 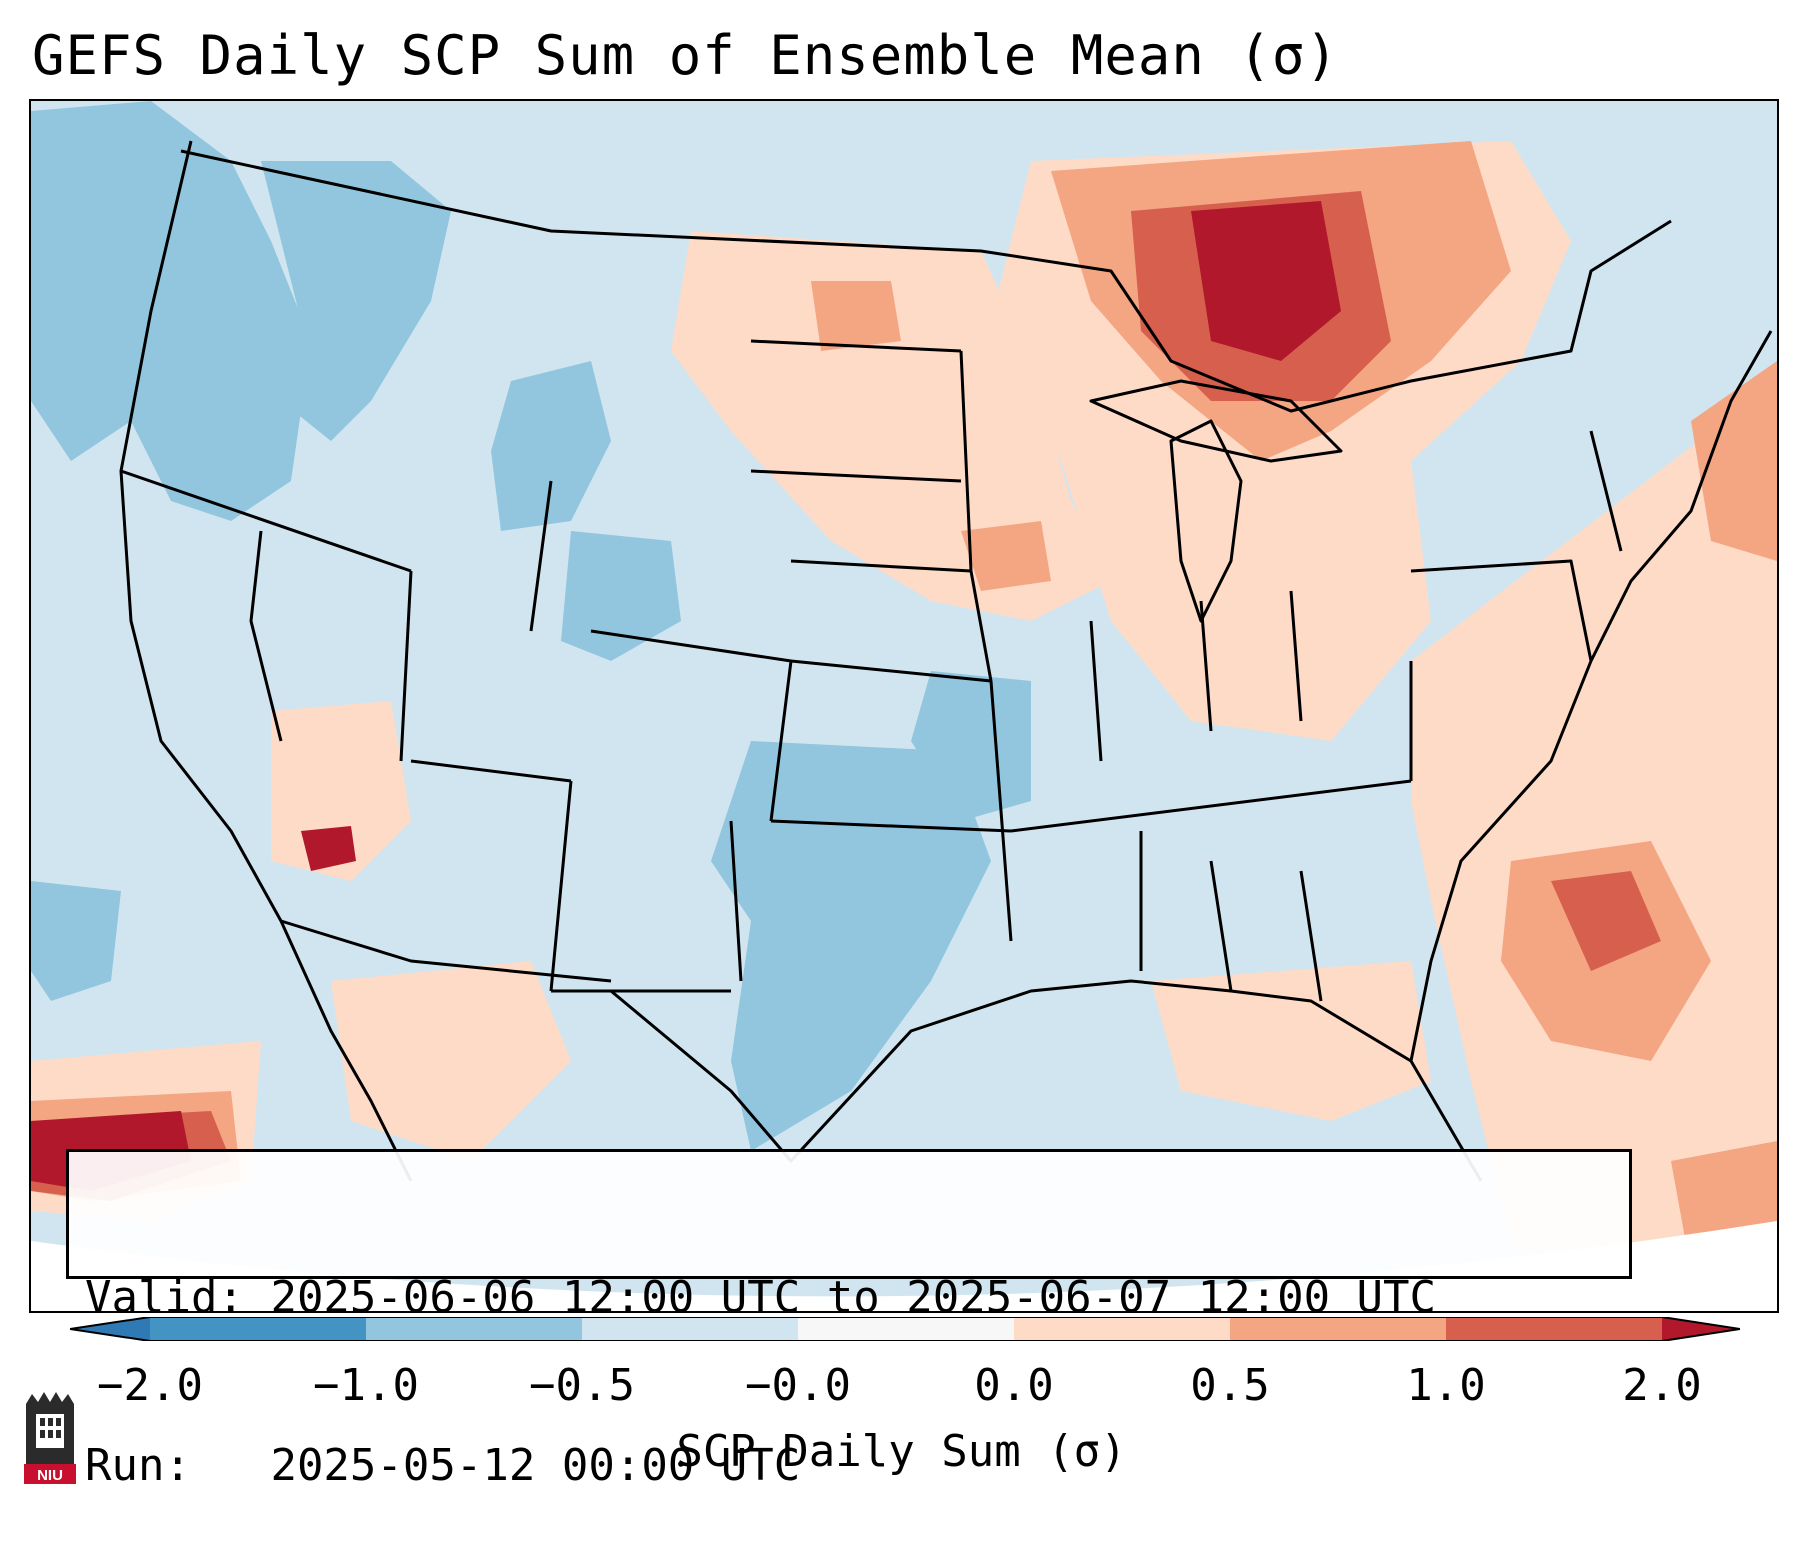 What do you see at coordinates (50, 1475) in the screenshot?
I see `logo-text: NIU` at bounding box center [50, 1475].